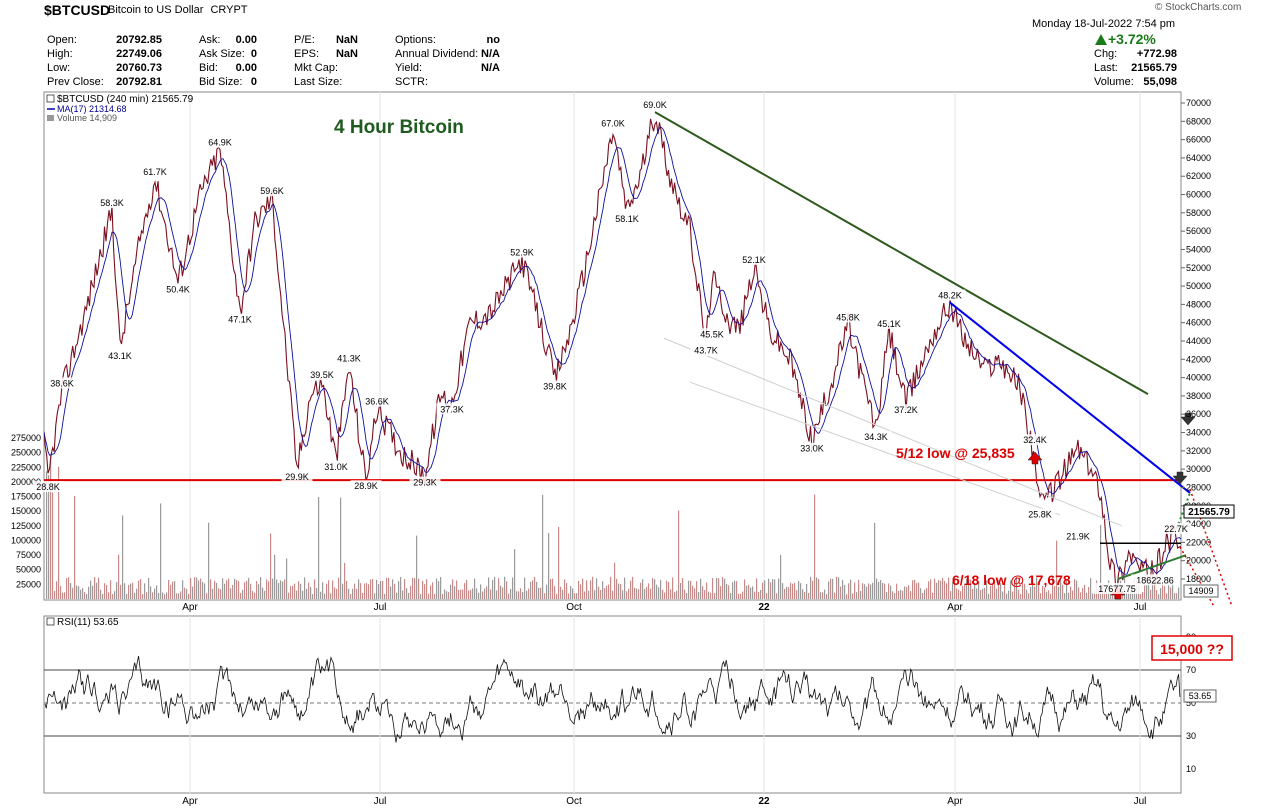 This screenshot has height=810, width=1267. Describe the element at coordinates (77, 10) in the screenshot. I see `symbol: $BTCUSD` at that location.